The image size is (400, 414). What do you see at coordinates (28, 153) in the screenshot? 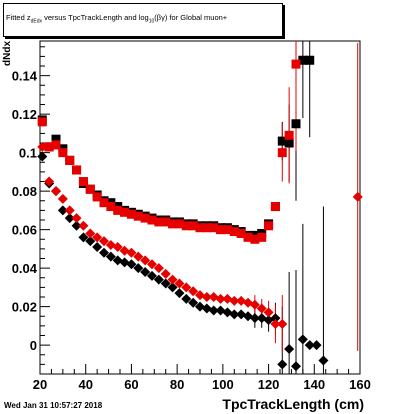
I see `y-tick-label: 0.1` at bounding box center [28, 153].